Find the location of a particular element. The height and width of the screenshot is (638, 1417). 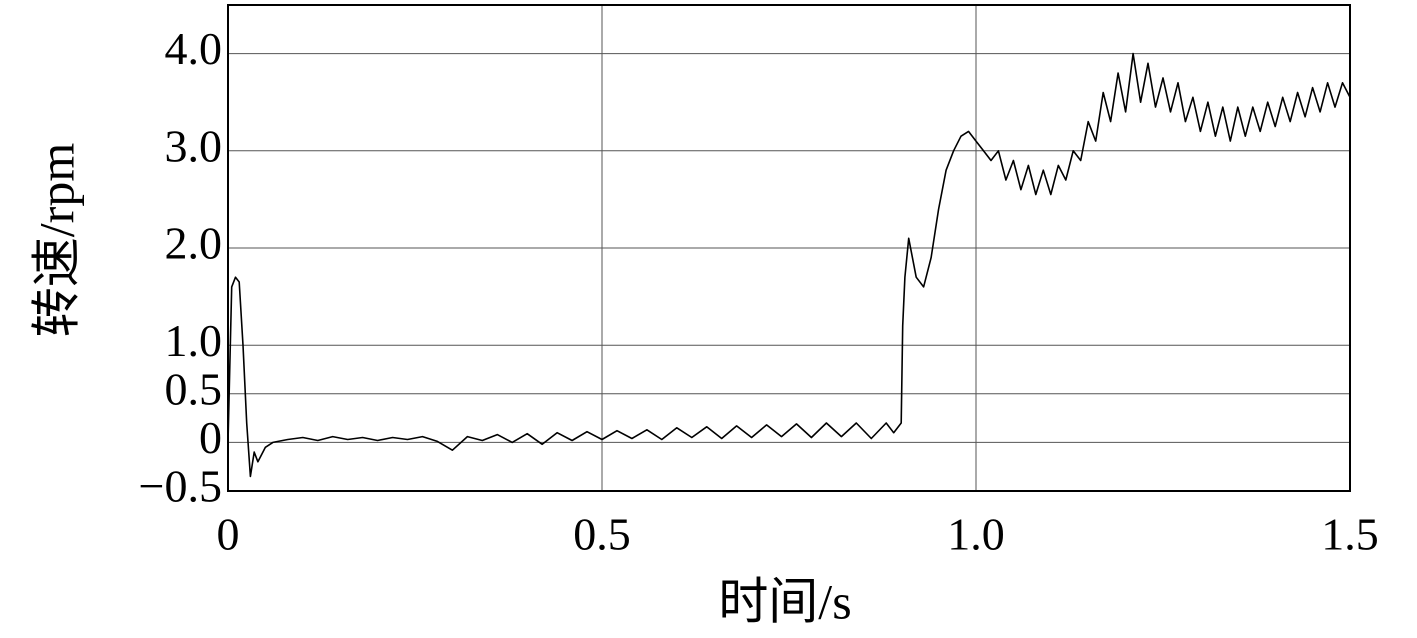

y-tick-label: 0.5 is located at coordinates (194, 388).